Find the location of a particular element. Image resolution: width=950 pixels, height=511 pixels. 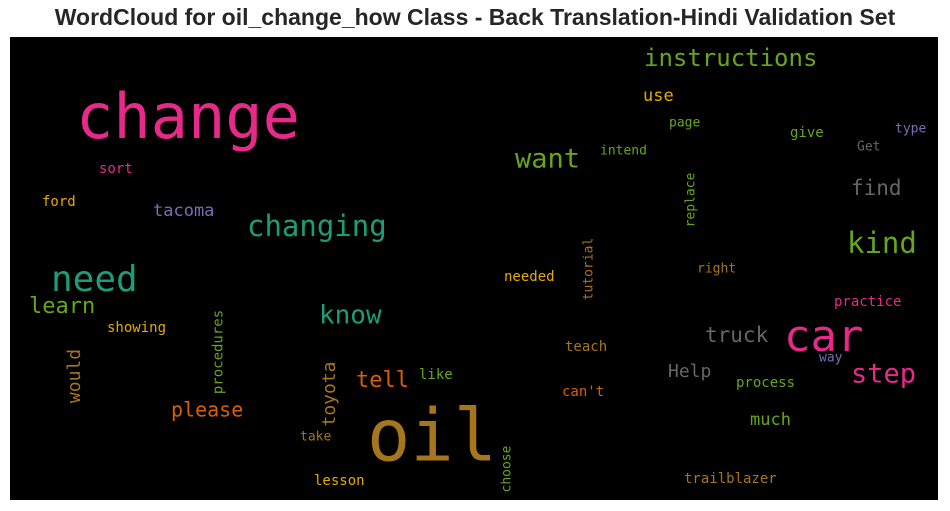

word-know: know is located at coordinates (350, 316).